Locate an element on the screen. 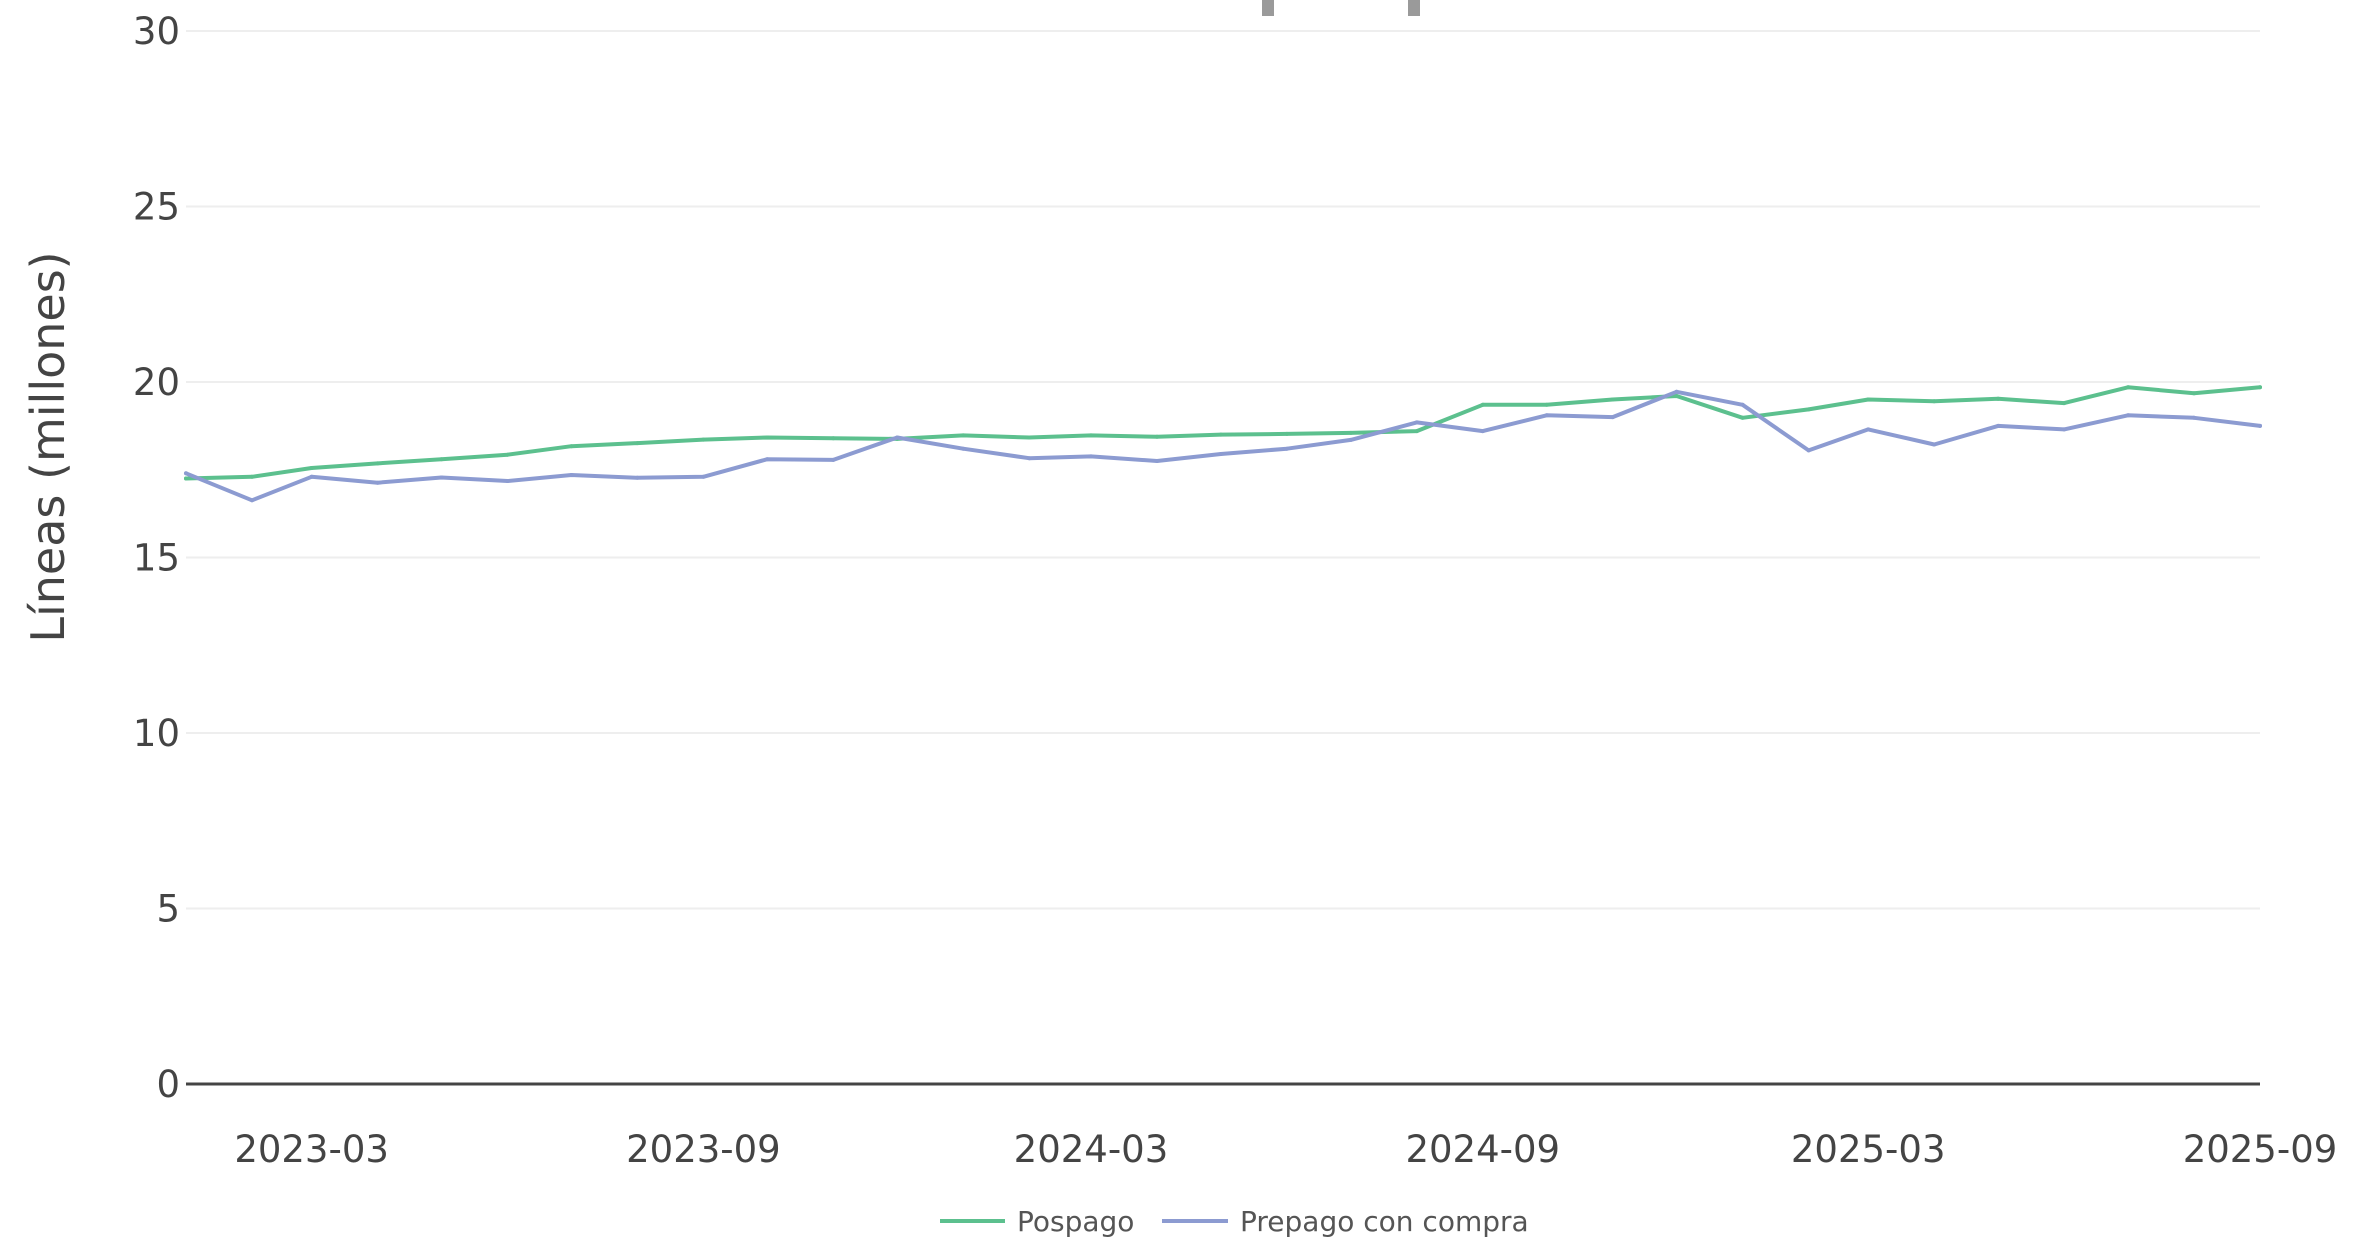  y-tick-label: 0 is located at coordinates (168, 1084).